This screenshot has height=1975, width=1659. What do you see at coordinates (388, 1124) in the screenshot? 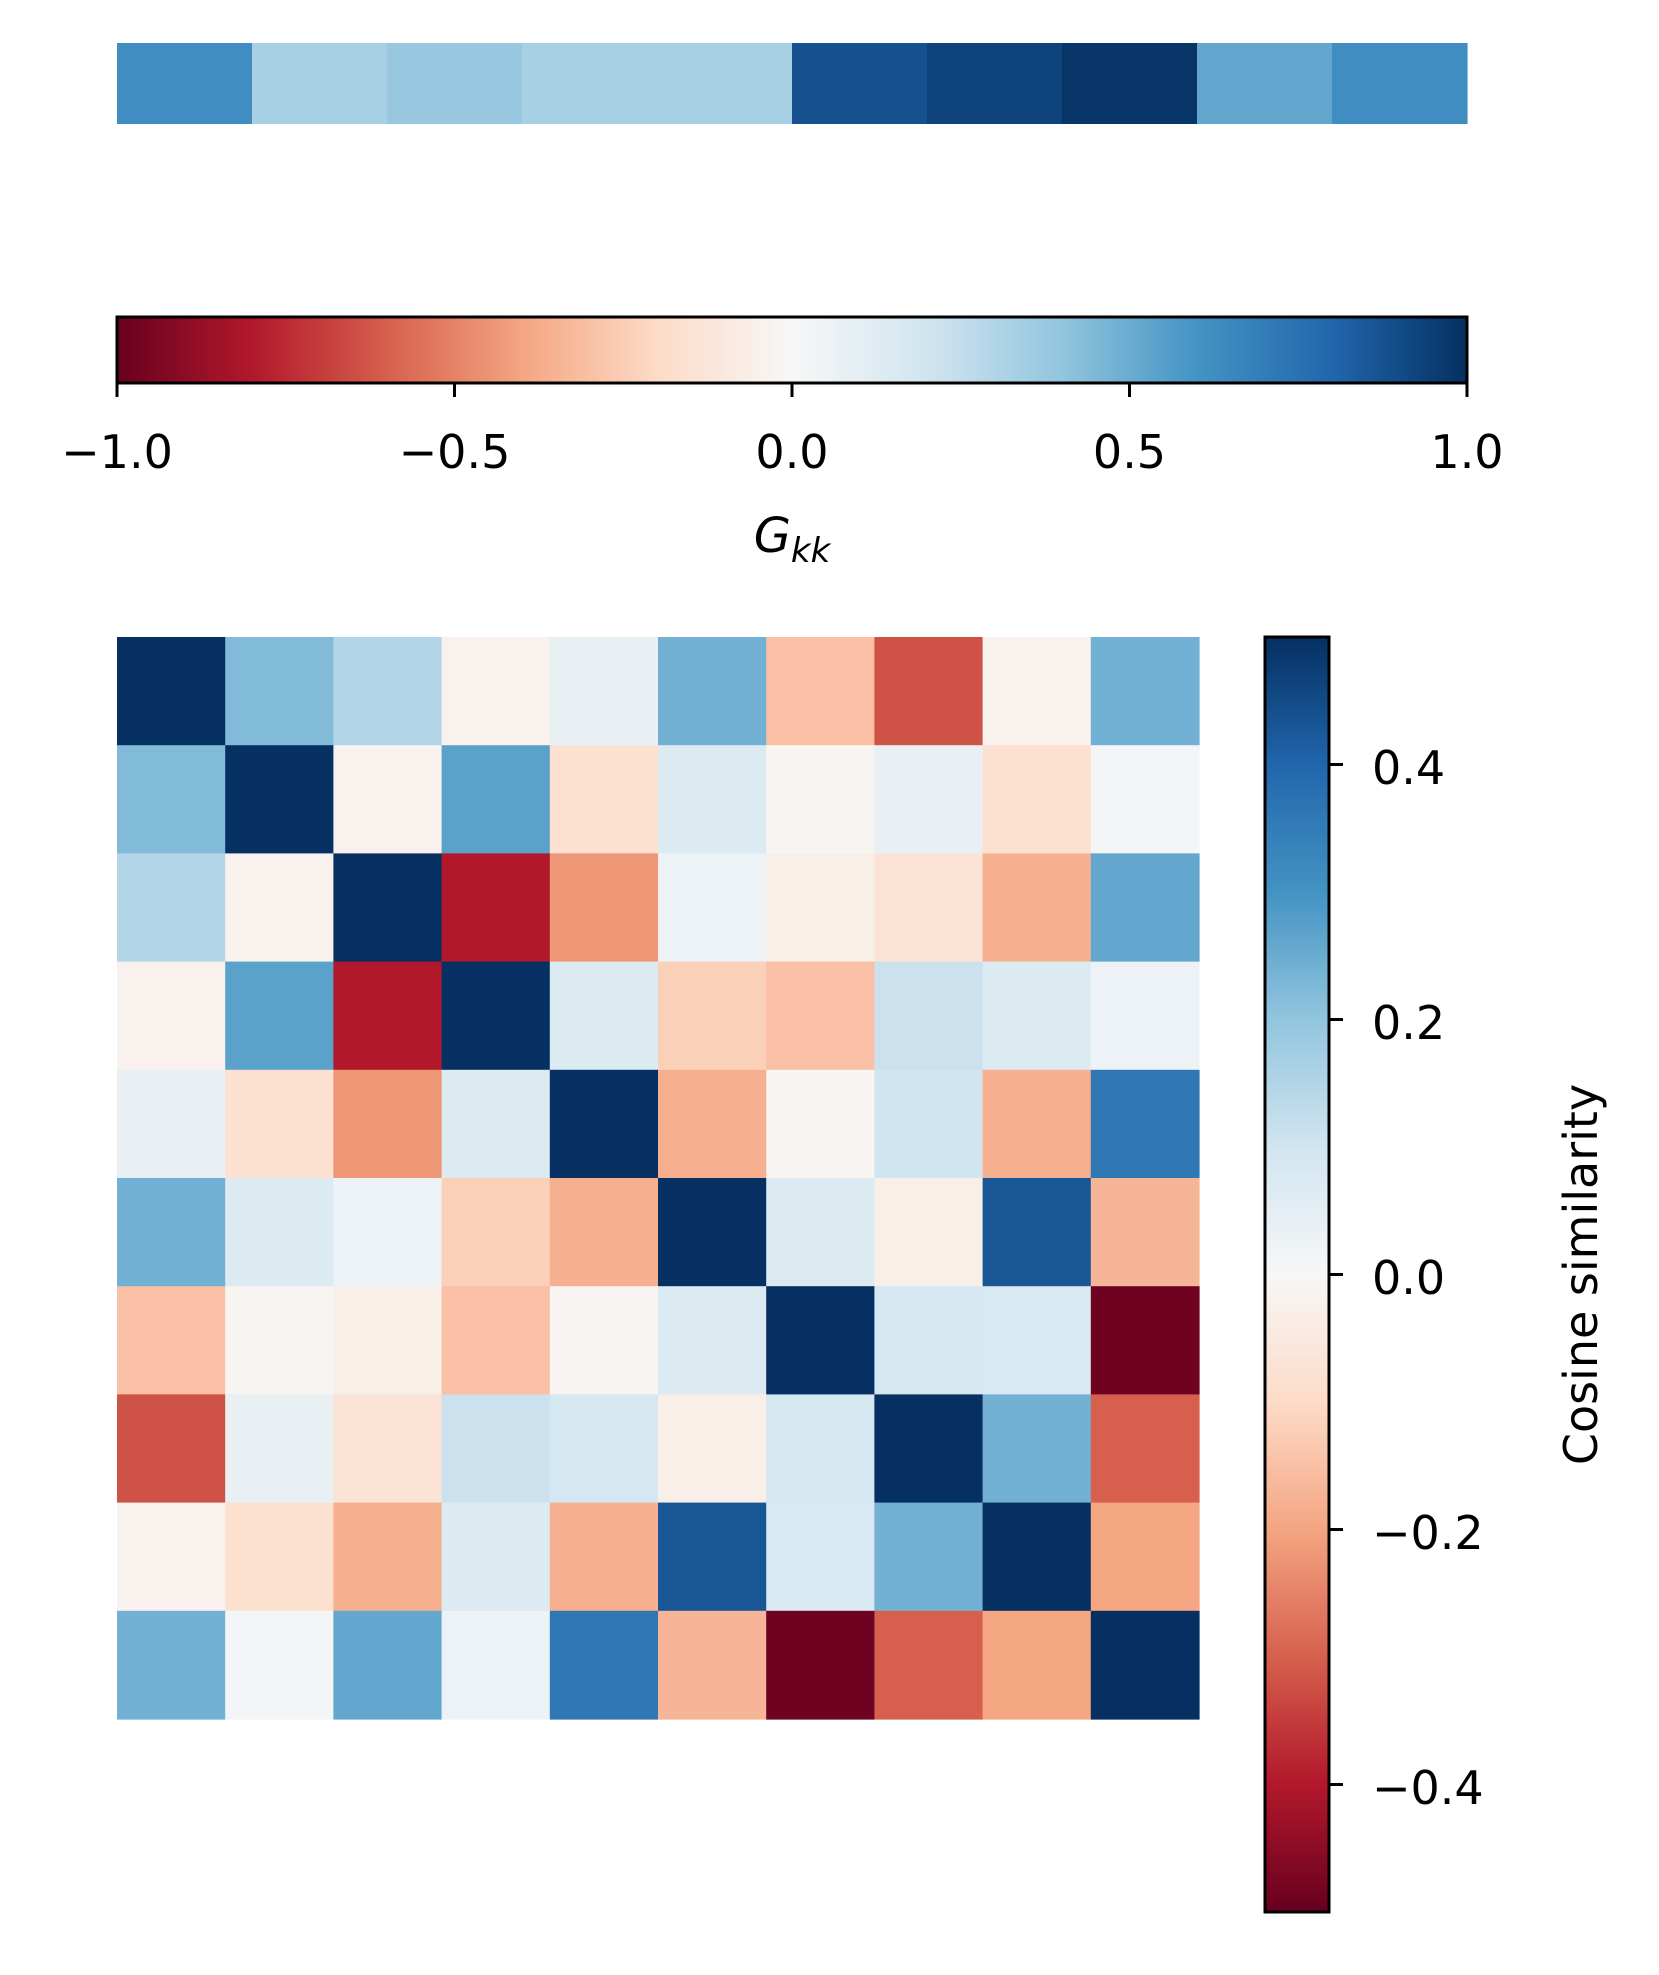
I see `heatmap-cell-r4-c2` at bounding box center [388, 1124].